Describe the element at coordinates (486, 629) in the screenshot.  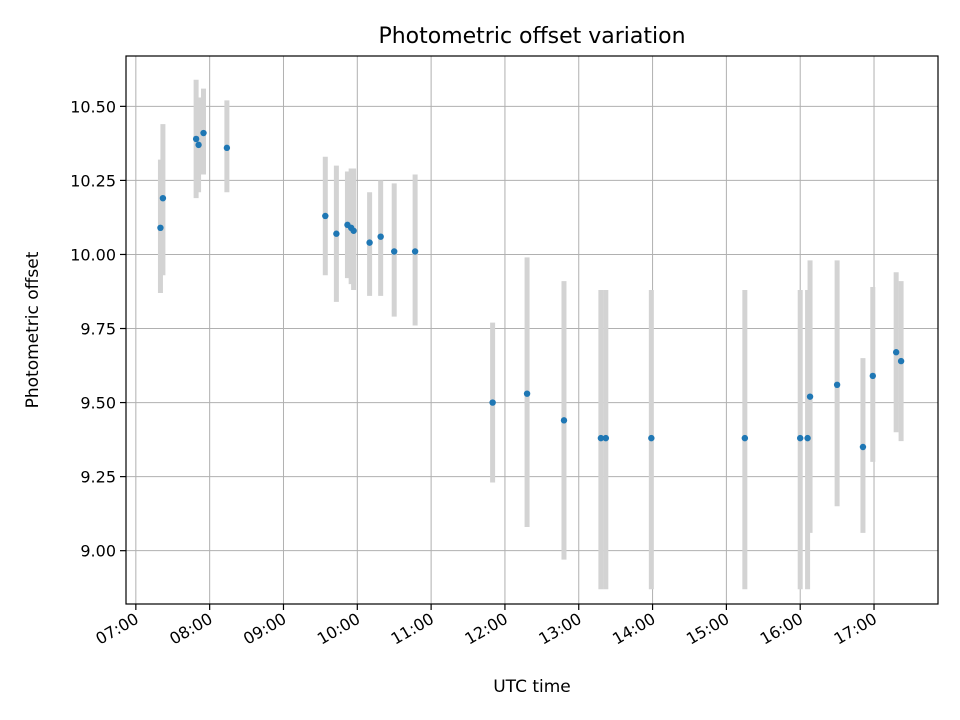
I see `x-tick-label: 12:00` at that location.